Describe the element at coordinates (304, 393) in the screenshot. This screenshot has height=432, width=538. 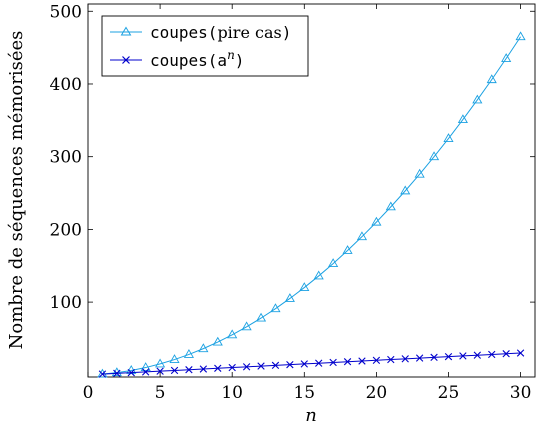
I see `x-tick-label: 15` at that location.